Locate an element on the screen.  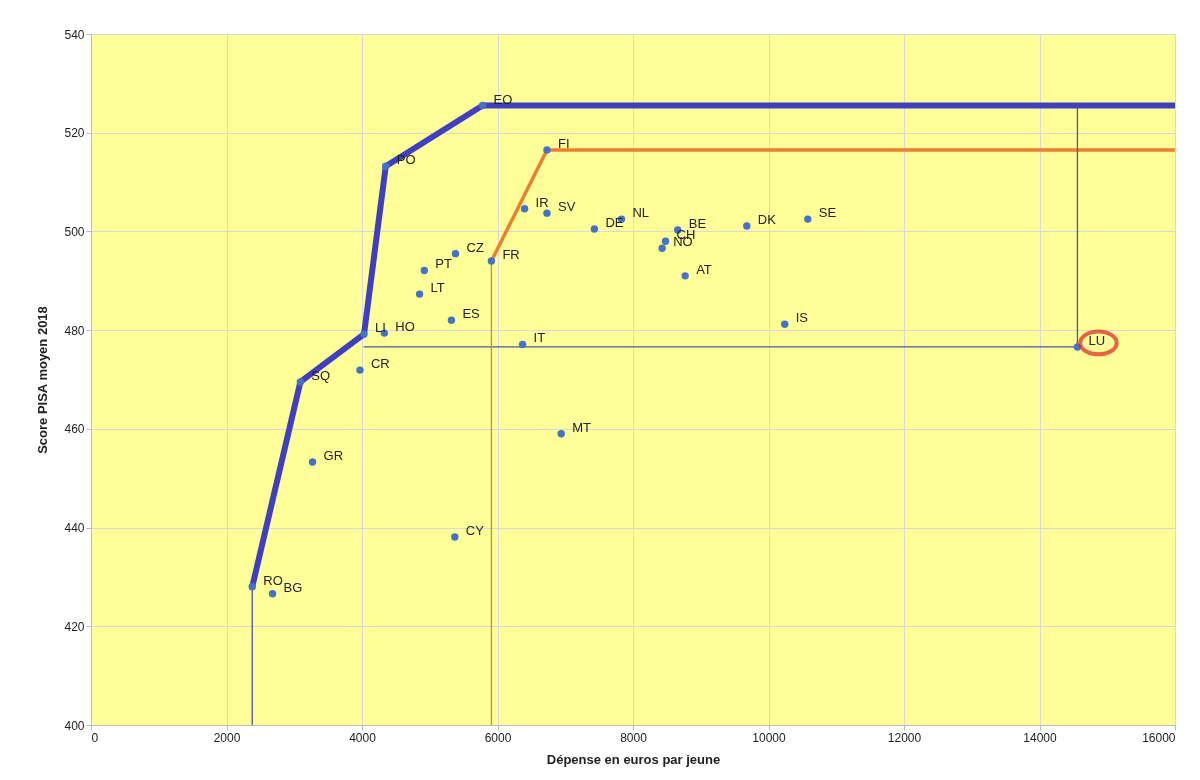
x-tick-label: 4000 is located at coordinates (363, 737).